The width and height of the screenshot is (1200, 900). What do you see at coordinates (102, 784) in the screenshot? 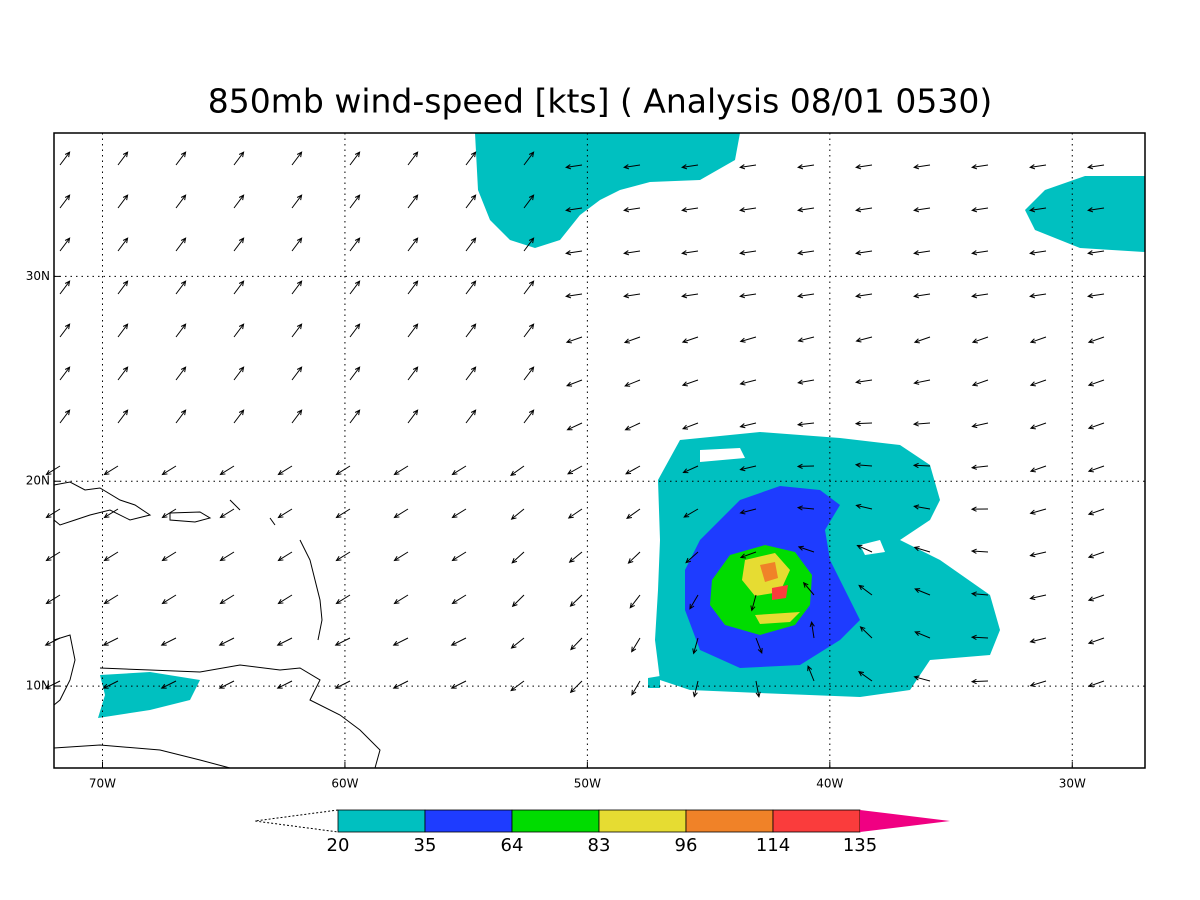
I see `x-tick-label: 70W` at bounding box center [102, 784].